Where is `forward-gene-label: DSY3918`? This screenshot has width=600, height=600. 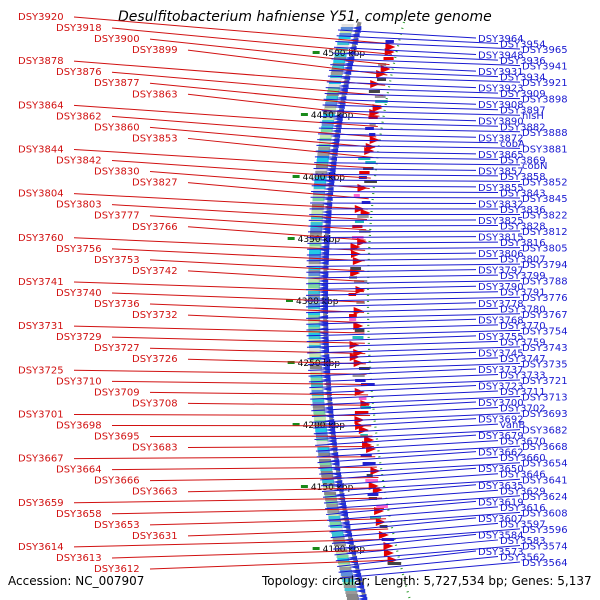 forward-gene-label: DSY3918 is located at coordinates (79, 28).